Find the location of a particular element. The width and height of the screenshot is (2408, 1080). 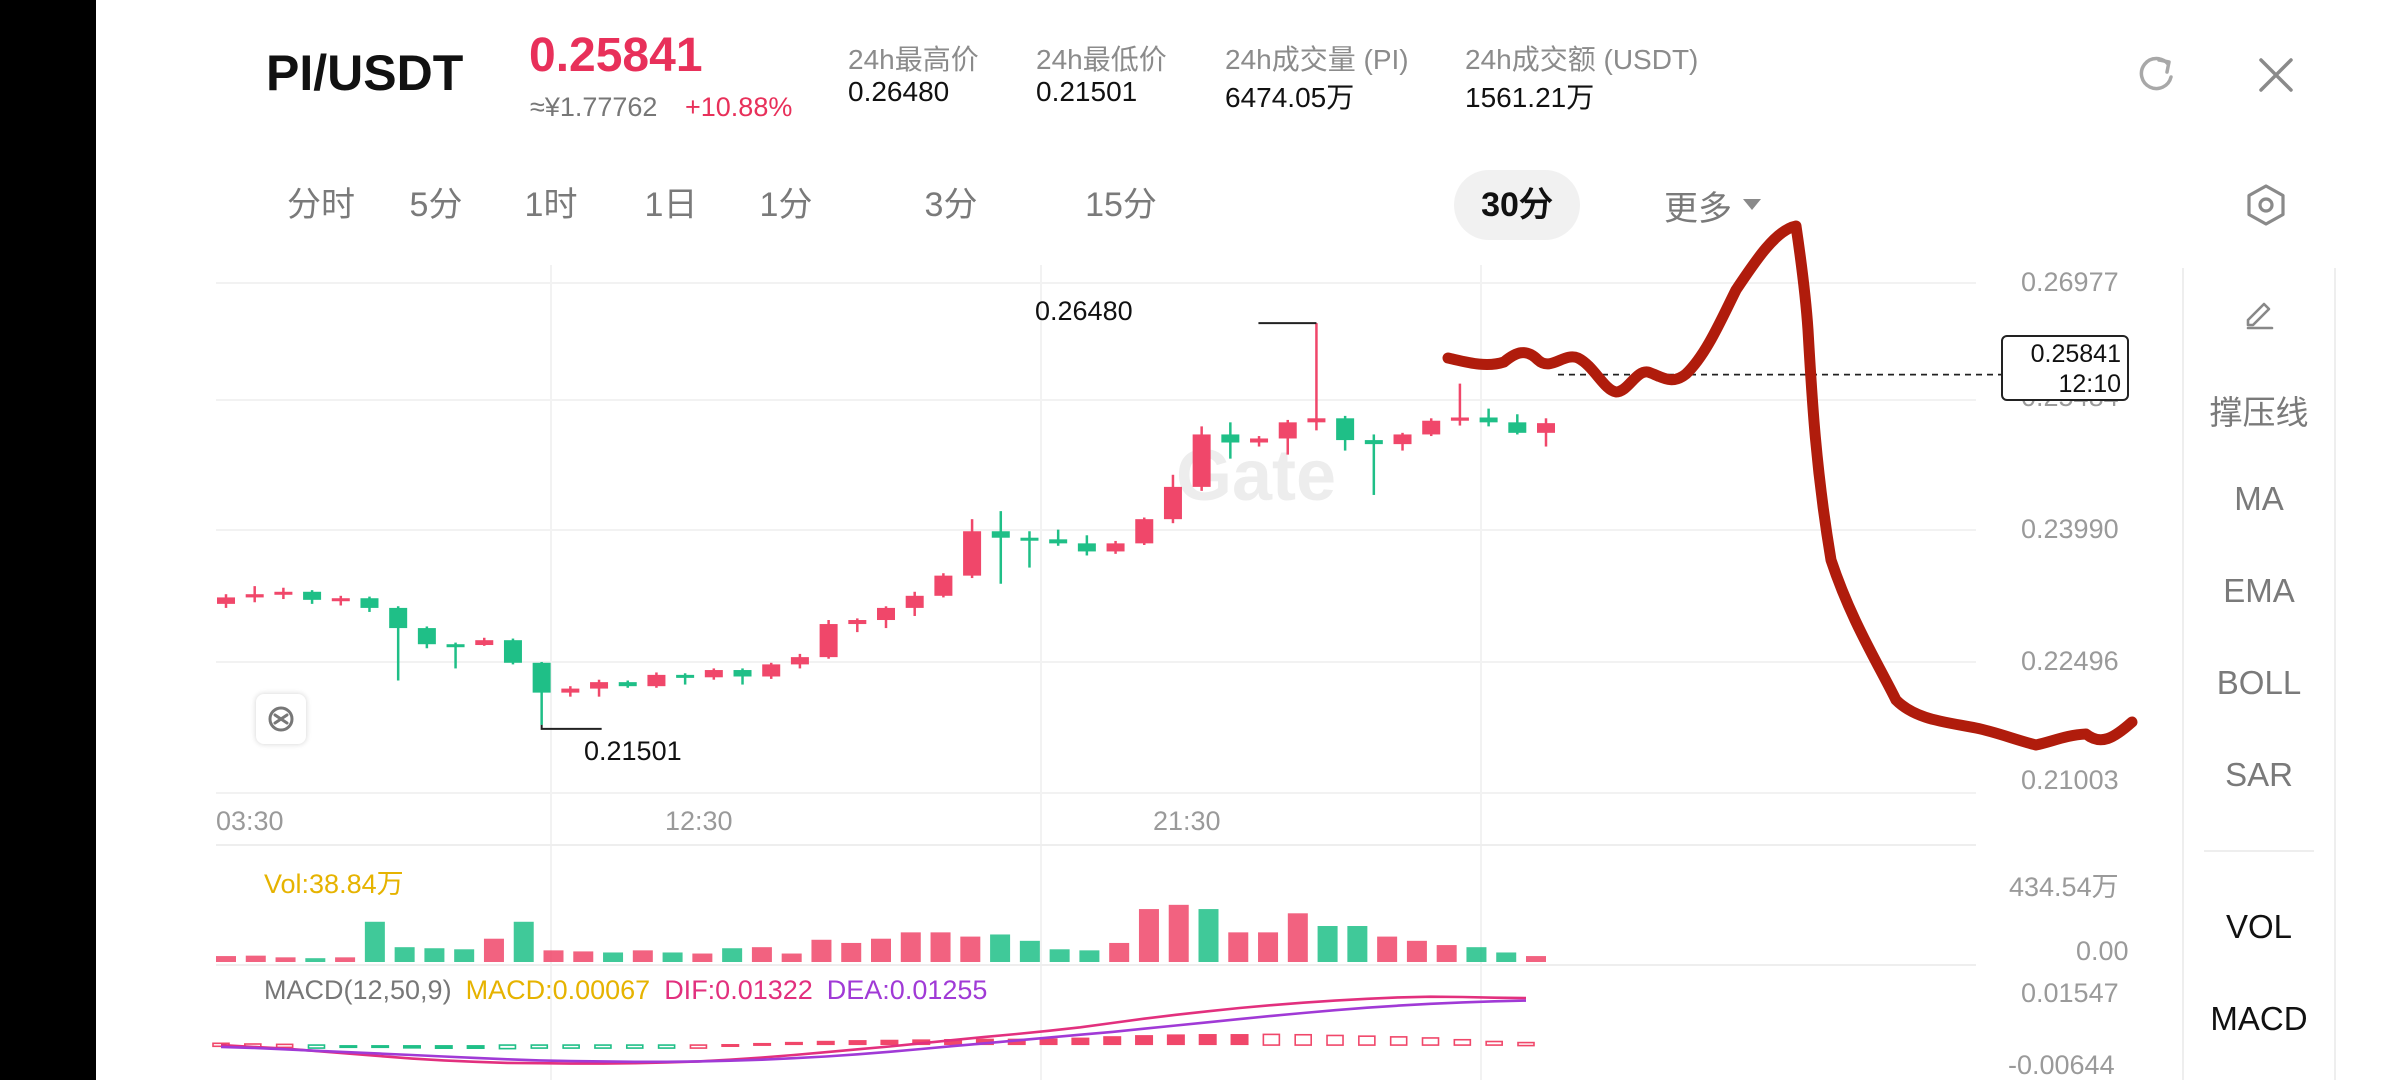

tab-3min: 3分 is located at coordinates (951, 205).